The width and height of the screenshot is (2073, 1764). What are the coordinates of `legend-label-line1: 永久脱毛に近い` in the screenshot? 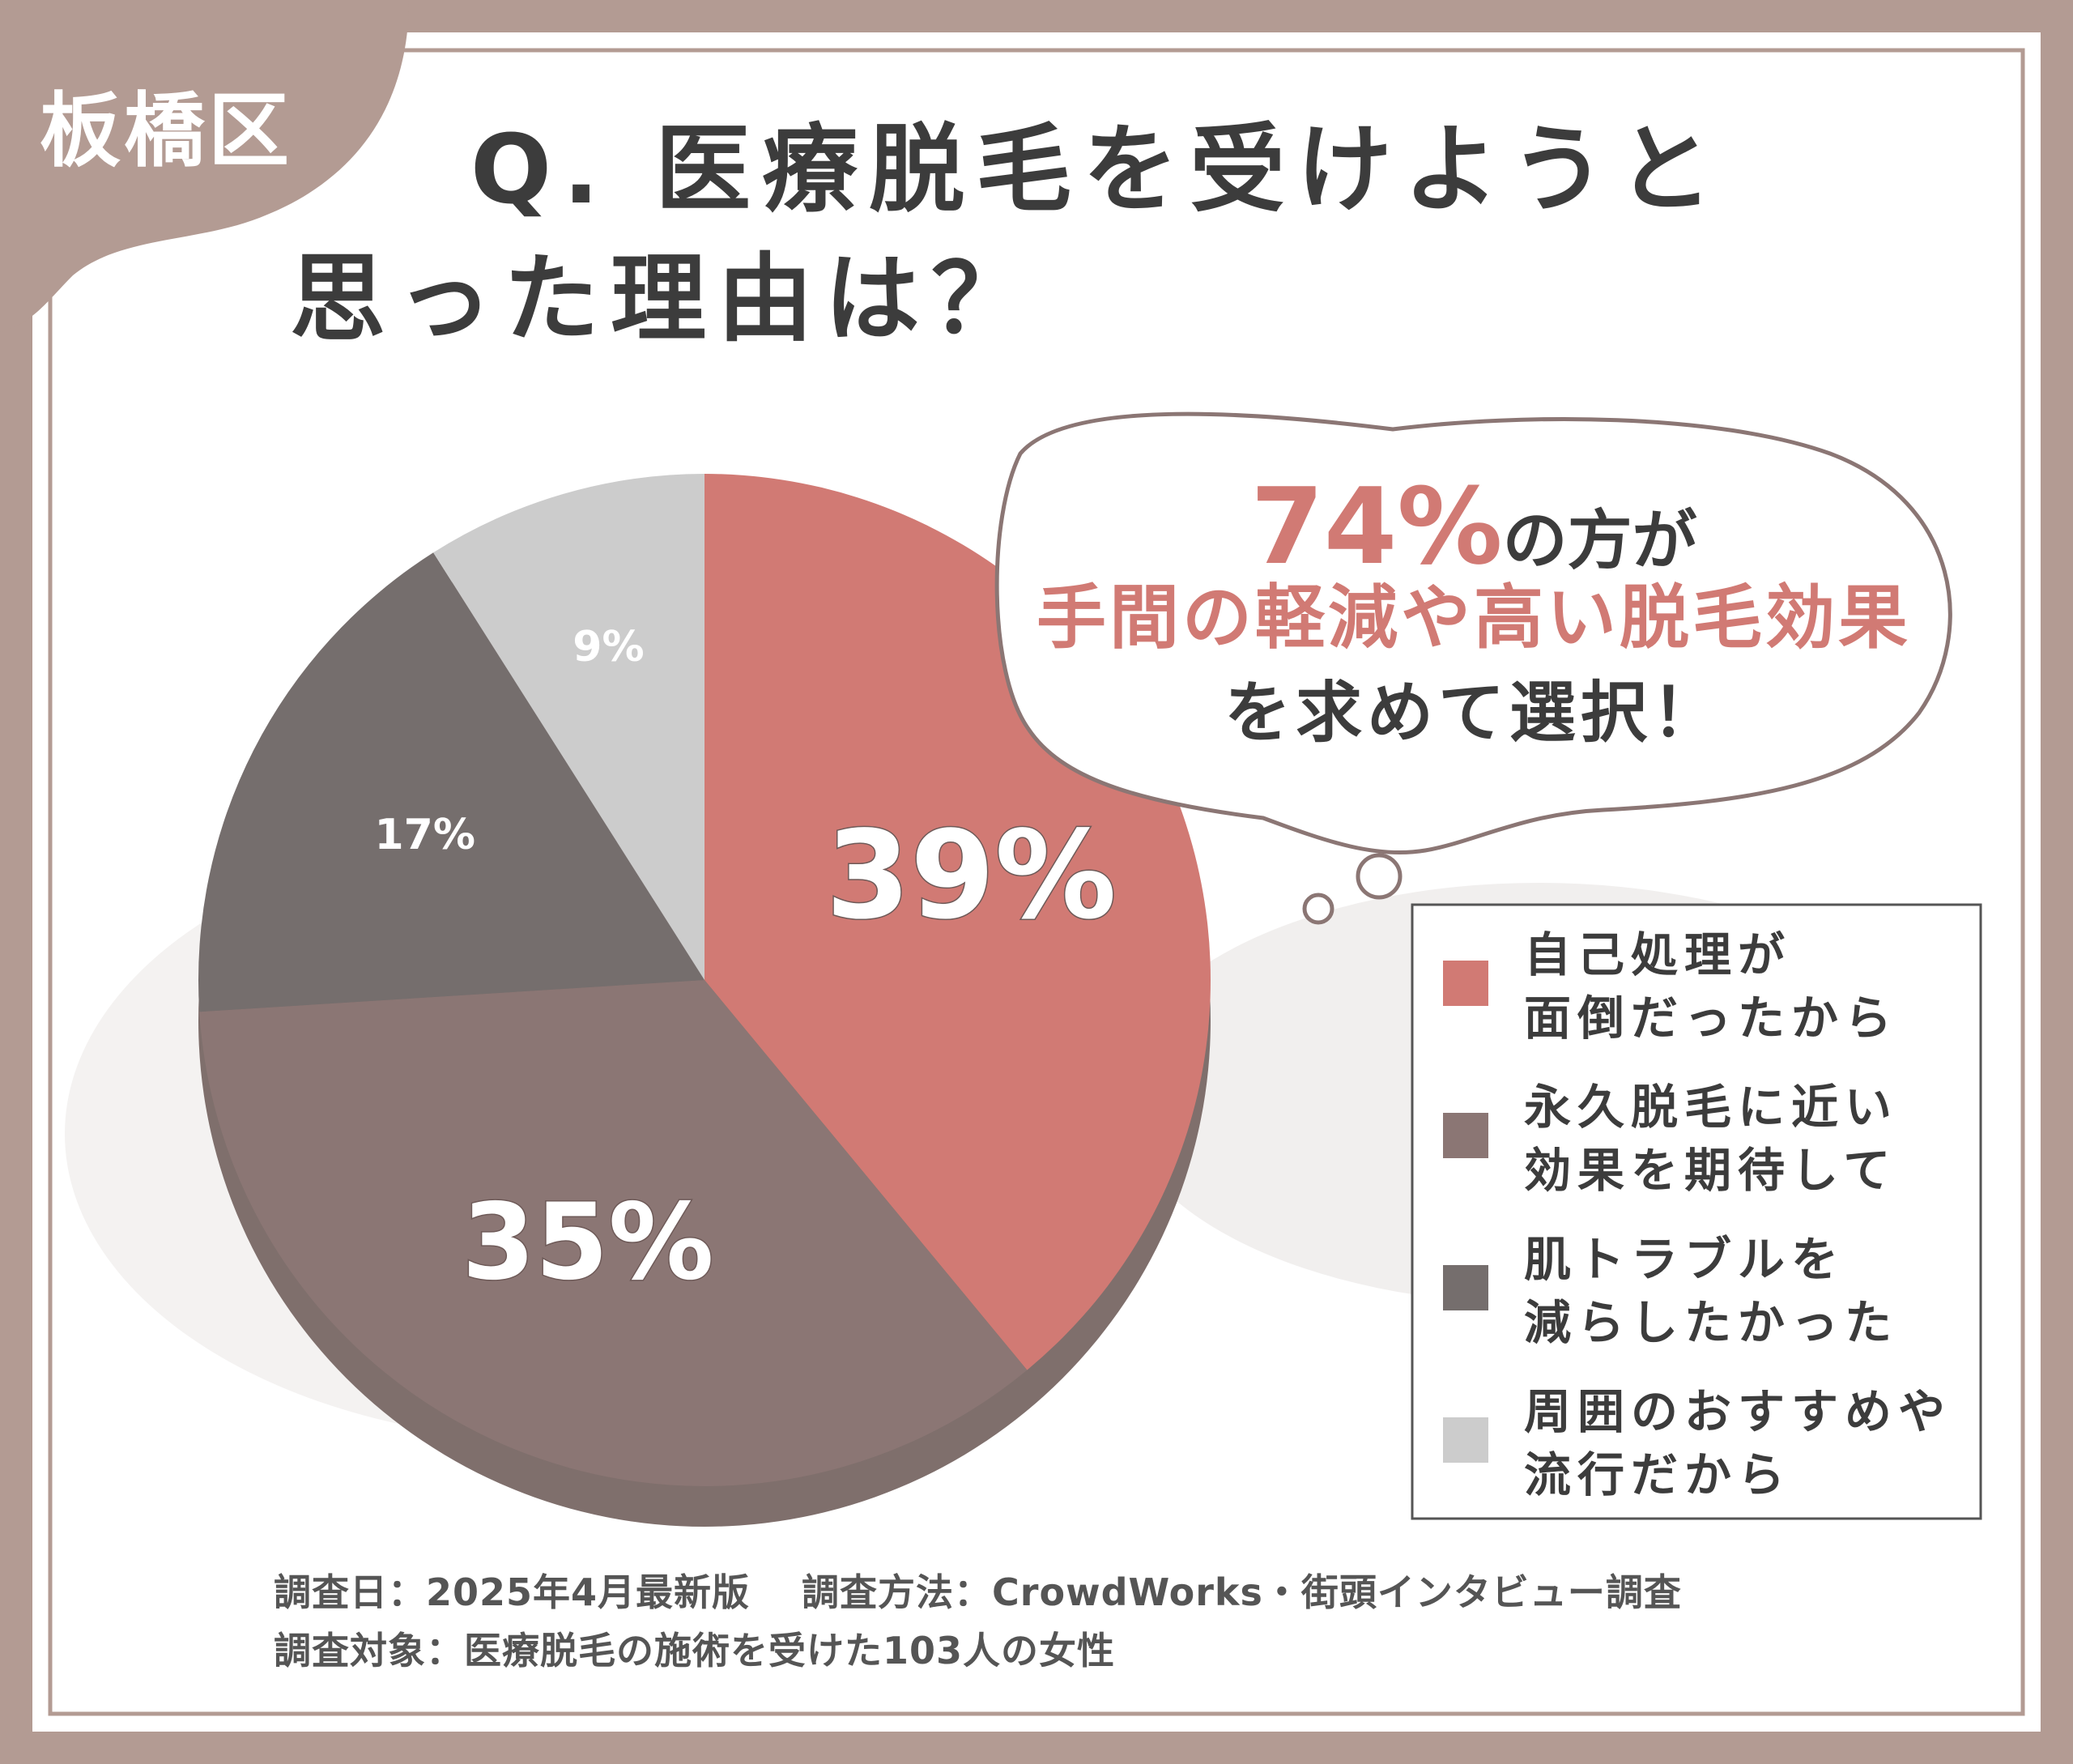 It's located at (1711, 1107).